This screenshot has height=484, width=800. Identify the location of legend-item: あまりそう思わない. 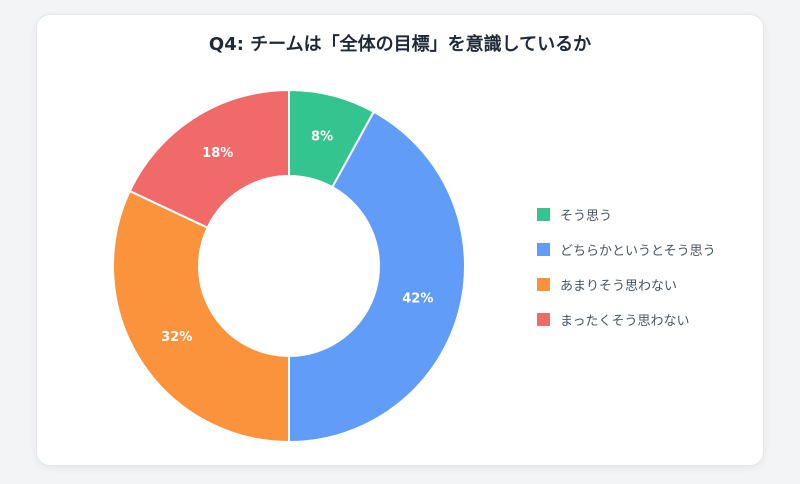
(626, 284).